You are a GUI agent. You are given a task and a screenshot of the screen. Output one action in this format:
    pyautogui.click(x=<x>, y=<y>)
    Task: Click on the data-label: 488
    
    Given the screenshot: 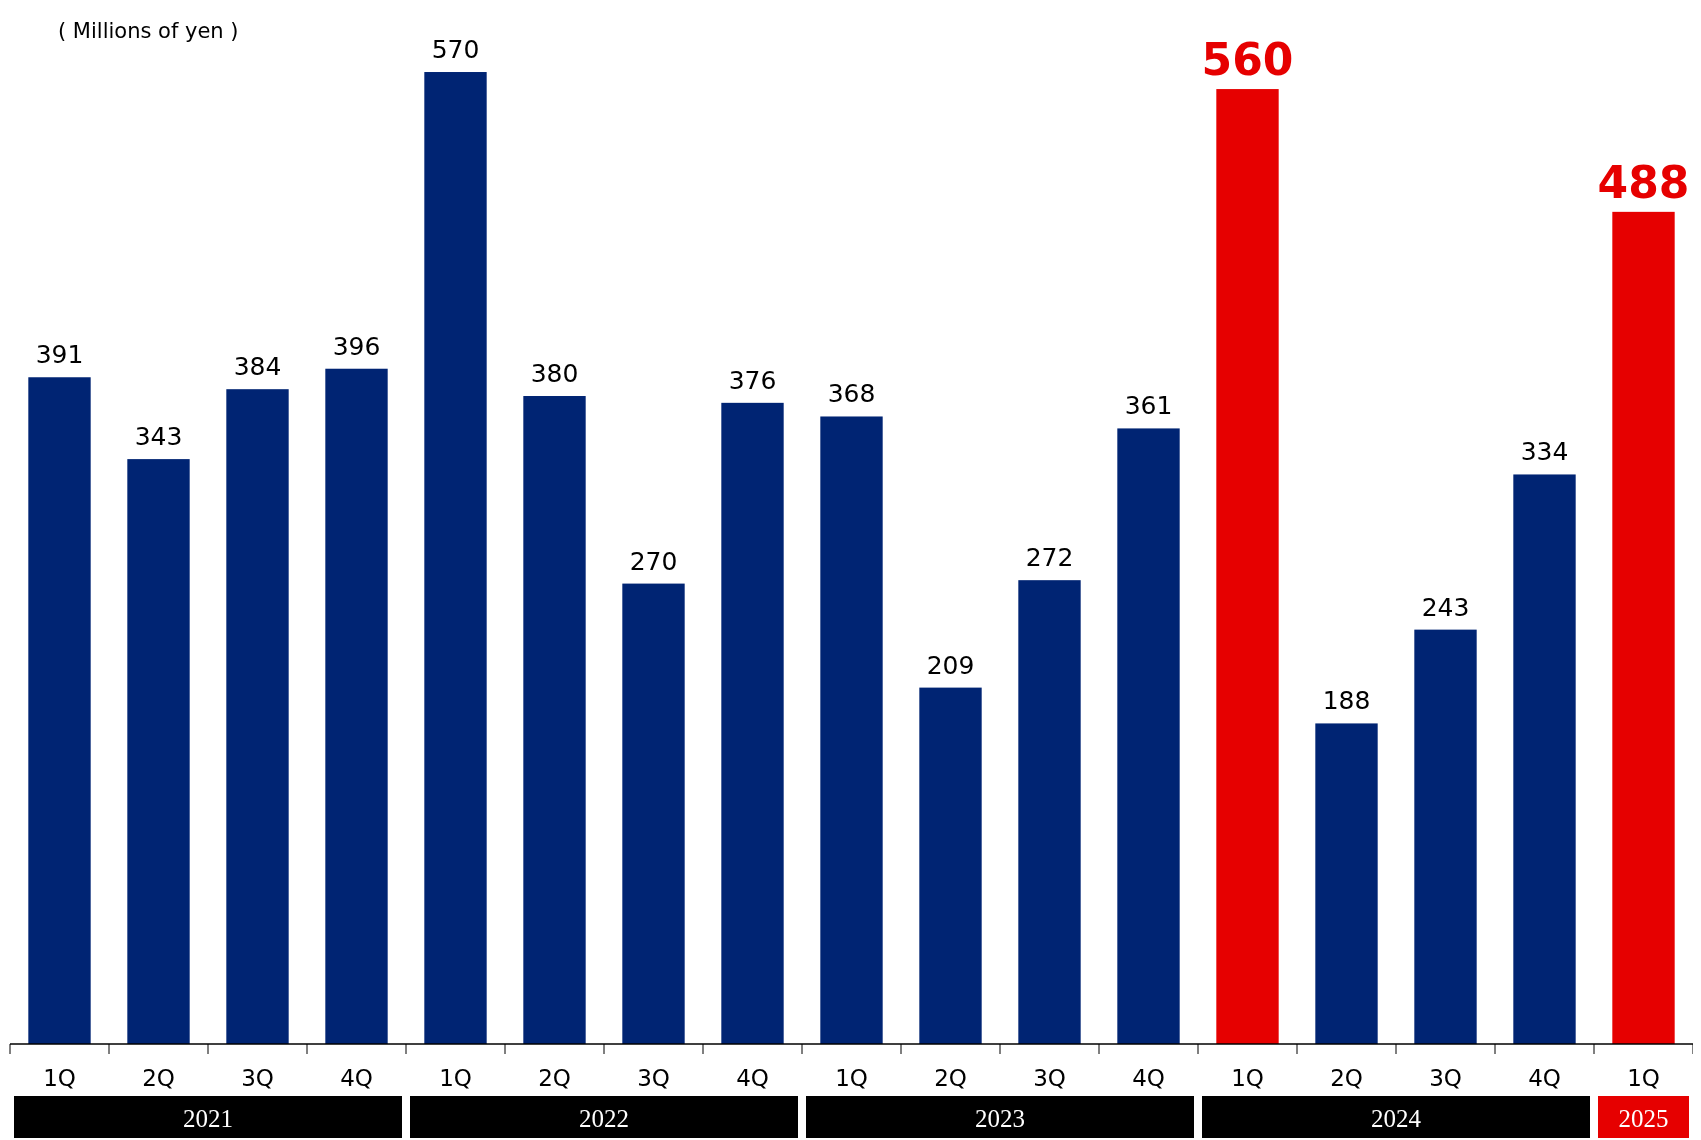 What is the action you would take?
    pyautogui.click(x=1643, y=182)
    